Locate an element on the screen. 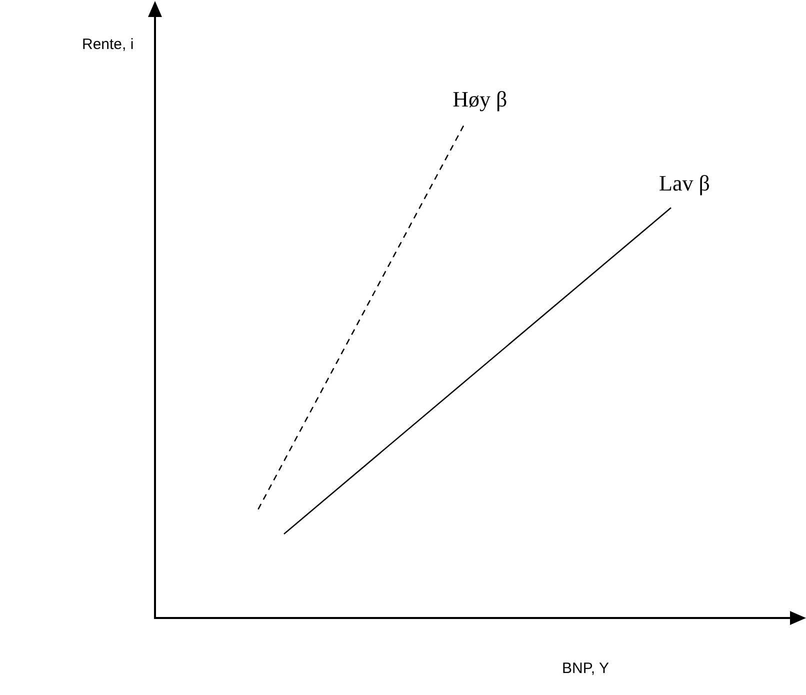 This screenshot has height=695, width=806. x-axis-title: BNP, Y is located at coordinates (585, 668).